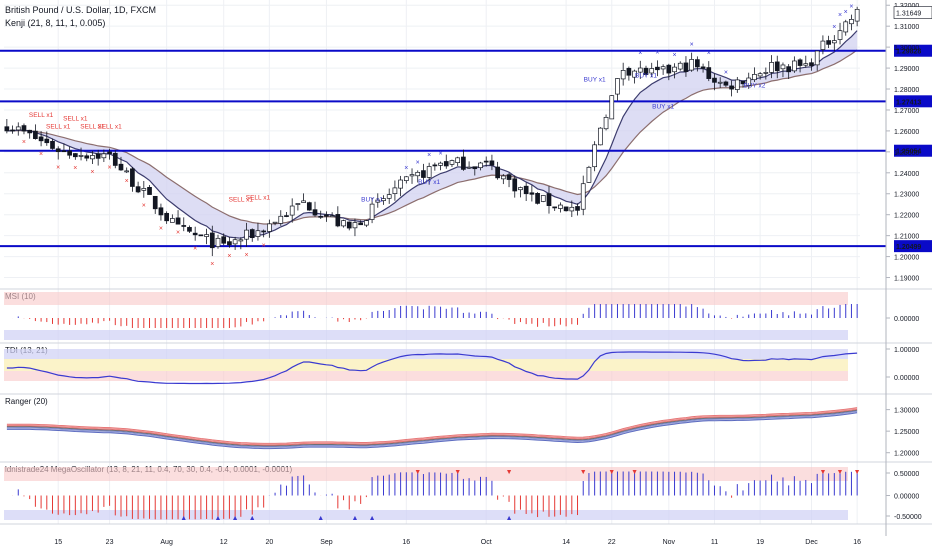 Image resolution: width=932 pixels, height=550 pixels. Describe the element at coordinates (432, 368) in the screenshot. I see `tdi-line` at that location.